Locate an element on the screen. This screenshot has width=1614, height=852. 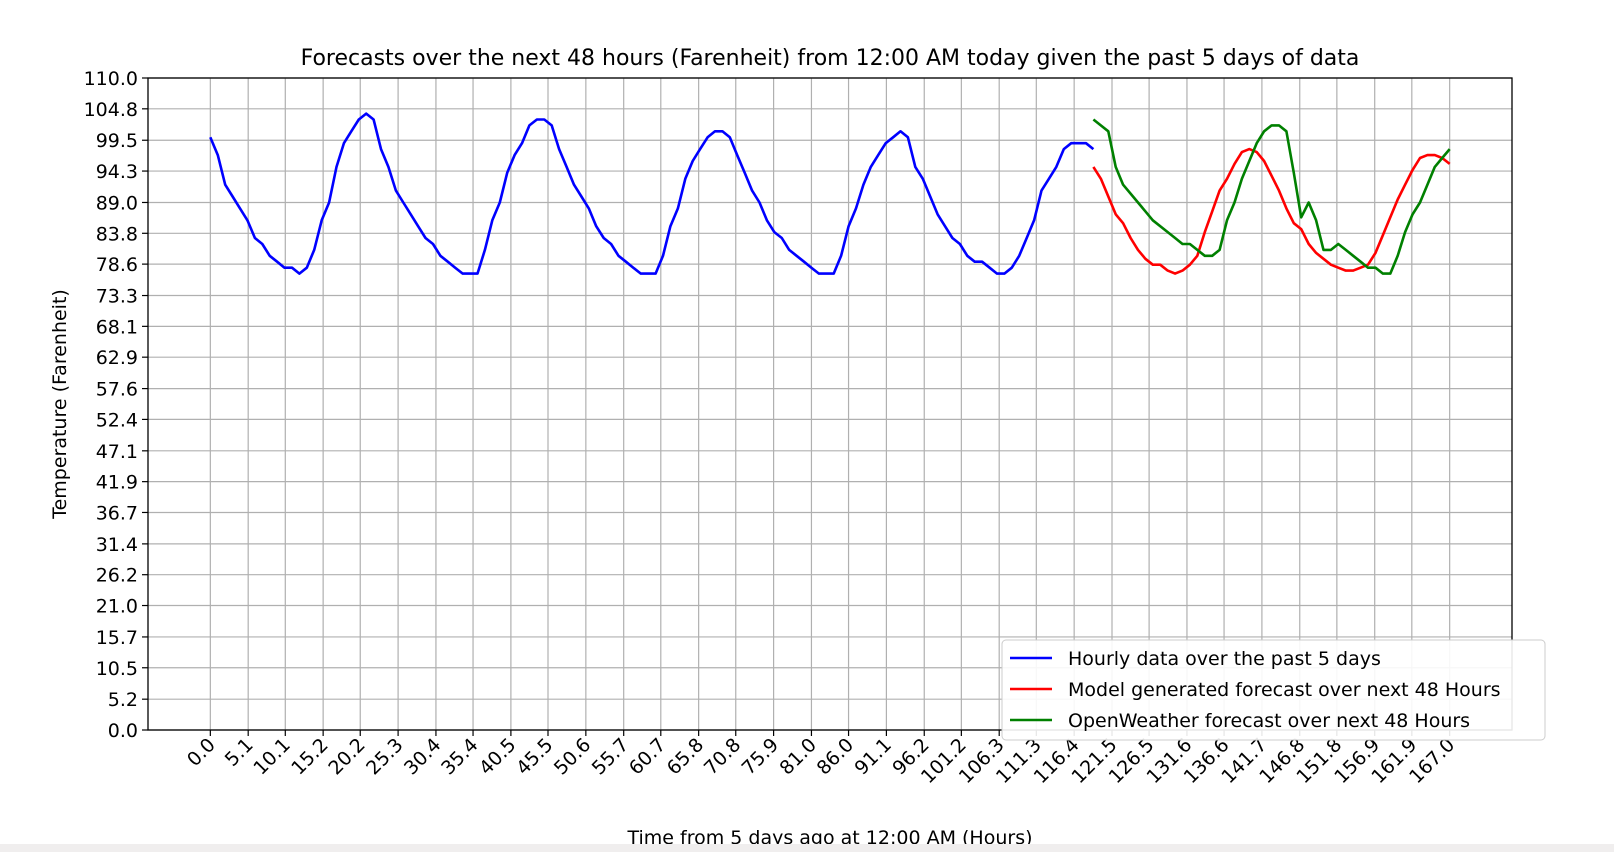
y-tick-label: 41.9 is located at coordinates (117, 483).